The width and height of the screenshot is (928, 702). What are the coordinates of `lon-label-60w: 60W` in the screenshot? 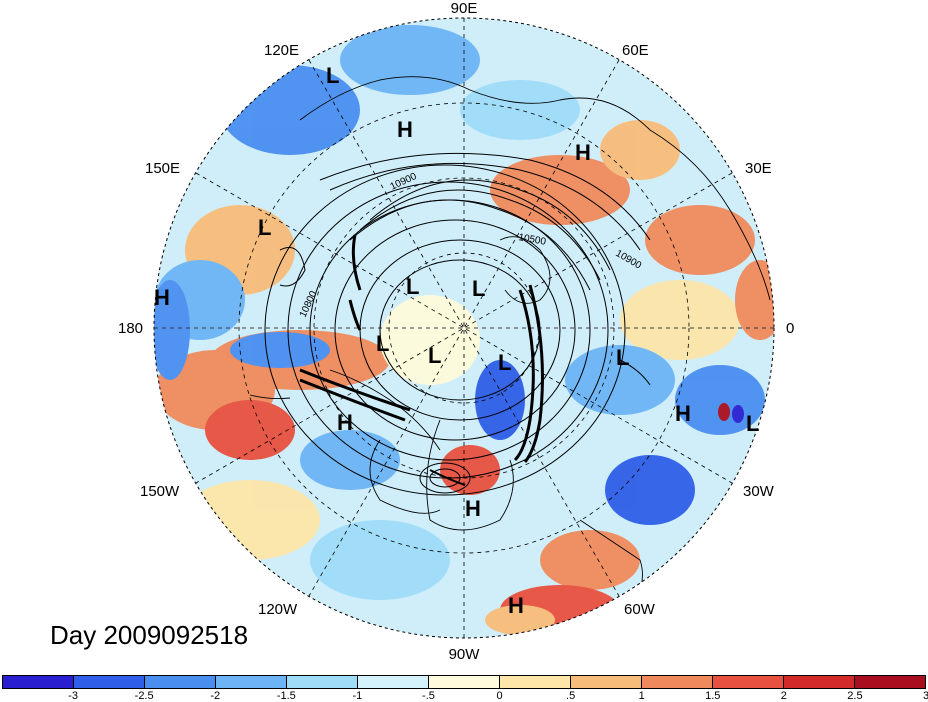 It's located at (640, 609).